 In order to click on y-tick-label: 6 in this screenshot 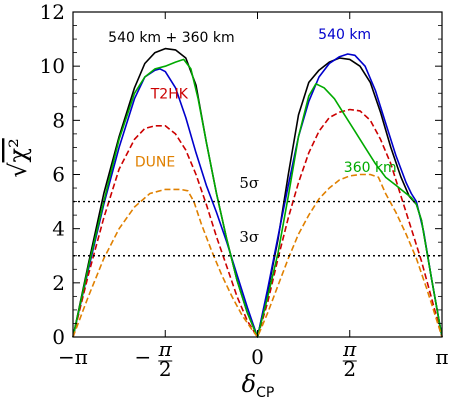, I will do `click(58, 175)`.